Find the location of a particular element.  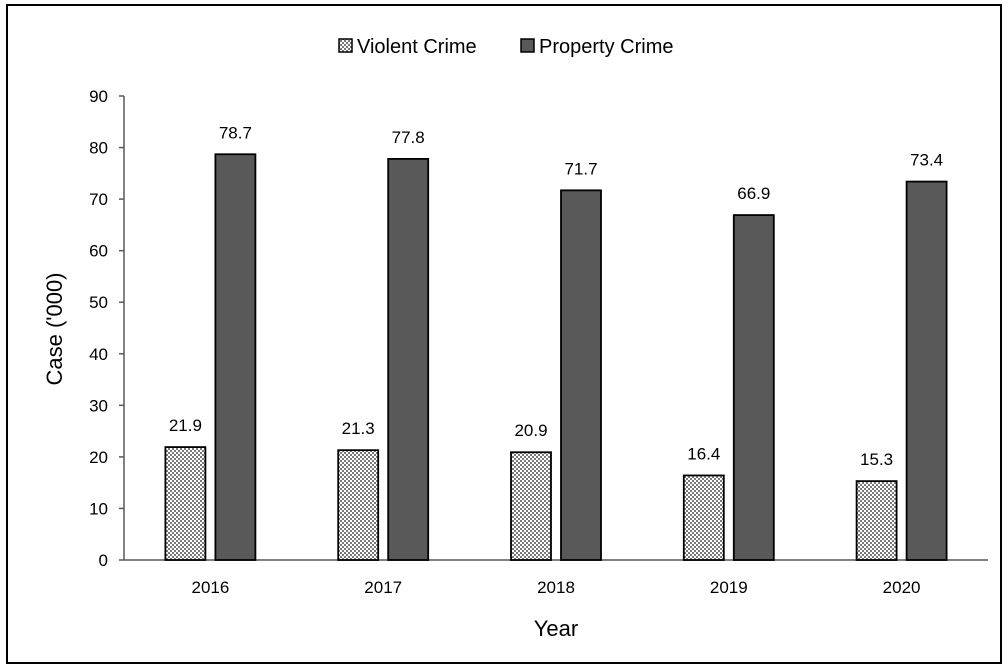

legend-label-property-crime: Property Crime is located at coordinates (606, 47).